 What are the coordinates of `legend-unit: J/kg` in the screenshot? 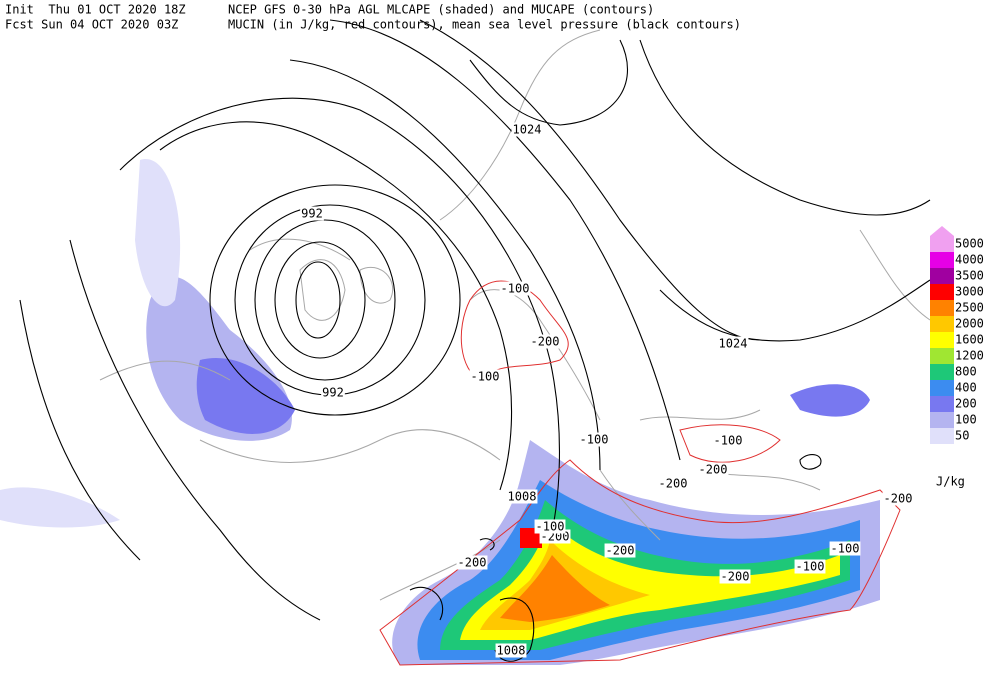 It's located at (950, 482).